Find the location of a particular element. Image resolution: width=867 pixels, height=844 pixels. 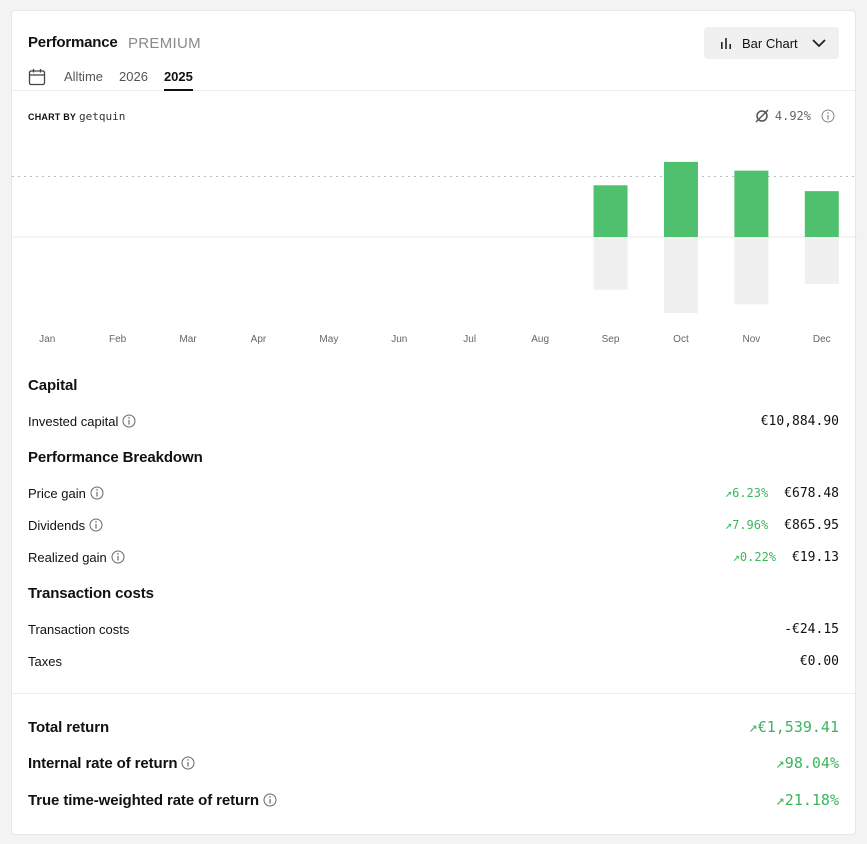

chart-type-label: Bar Chart is located at coordinates (770, 43).